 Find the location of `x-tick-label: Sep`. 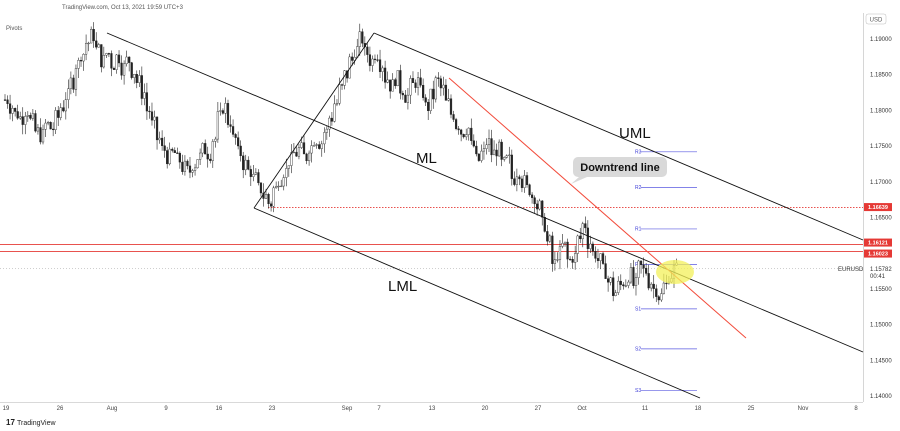

x-tick-label: Sep is located at coordinates (347, 409).